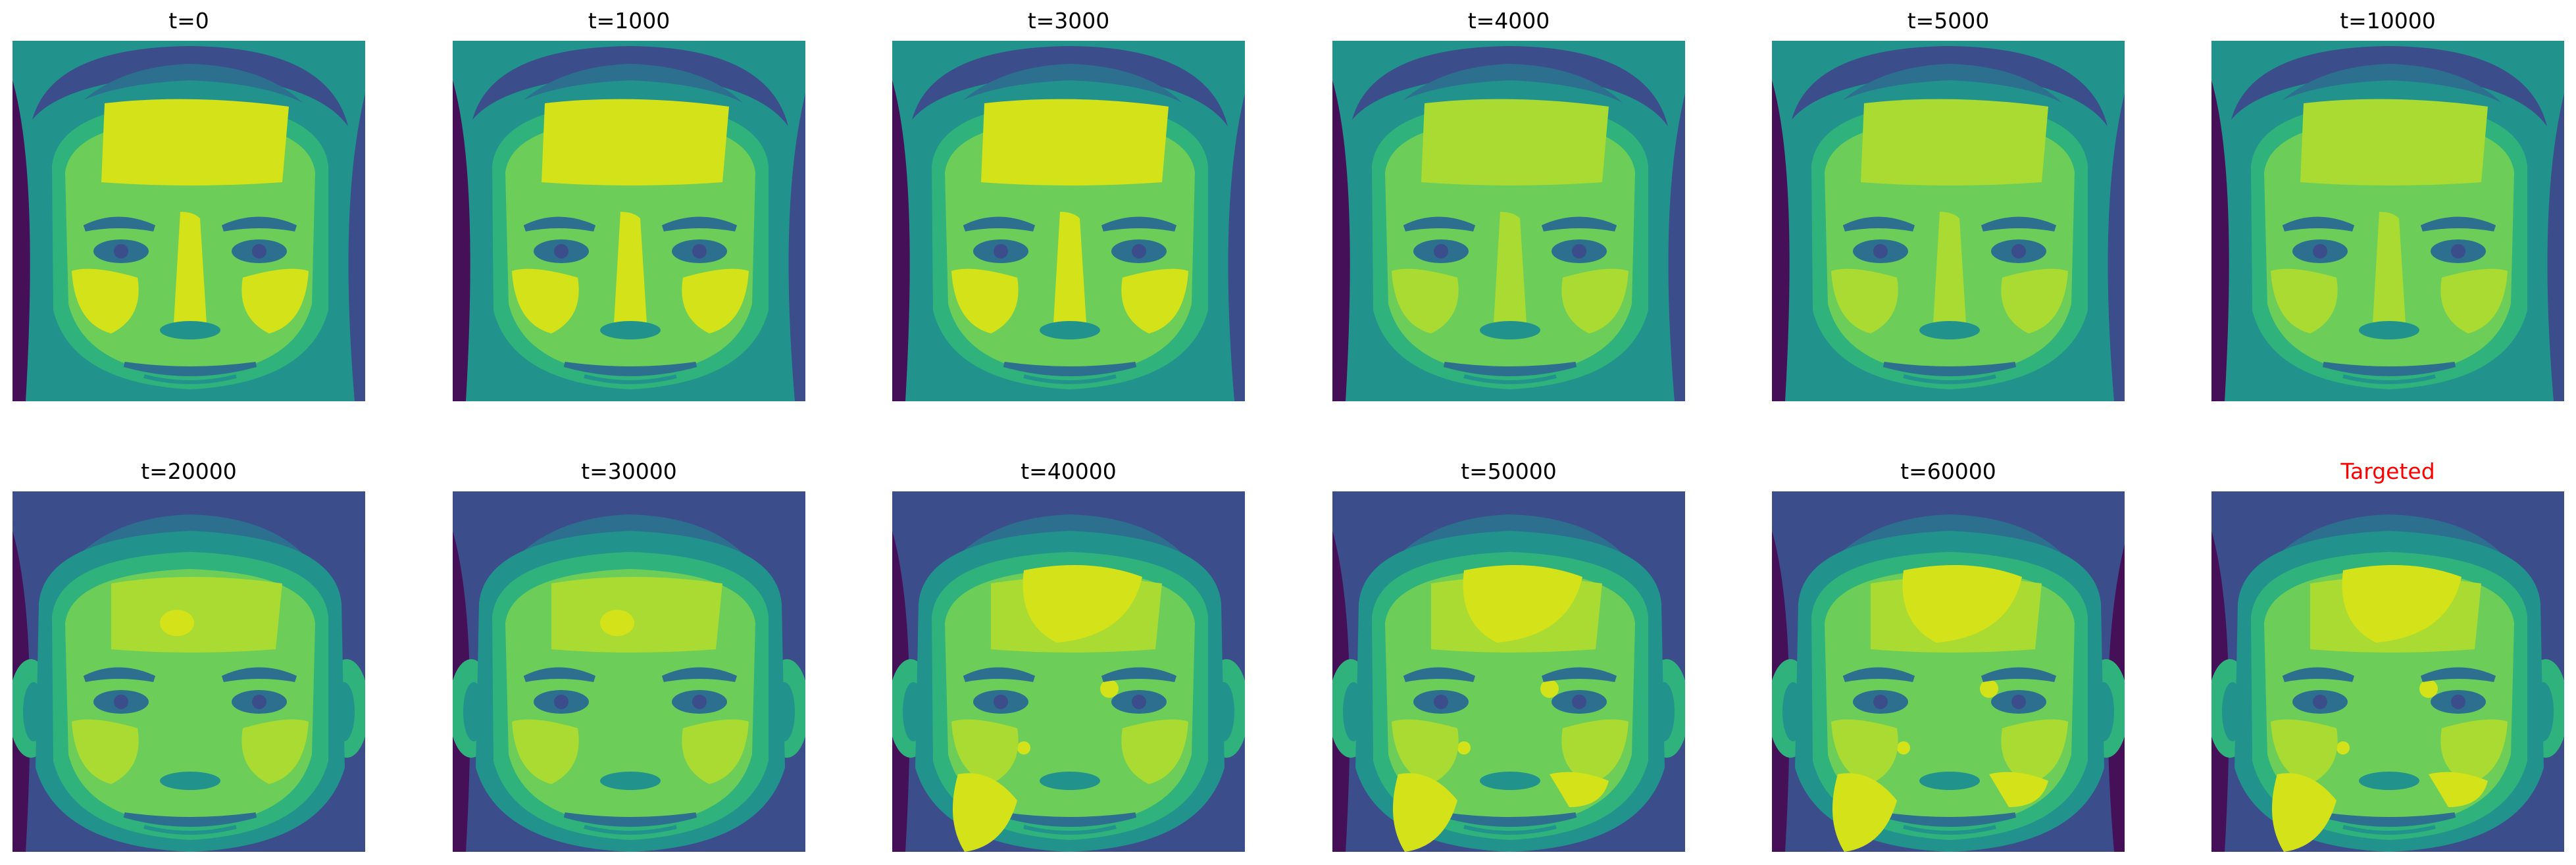  I want to click on time-step-title: t=3000, so click(1068, 21).